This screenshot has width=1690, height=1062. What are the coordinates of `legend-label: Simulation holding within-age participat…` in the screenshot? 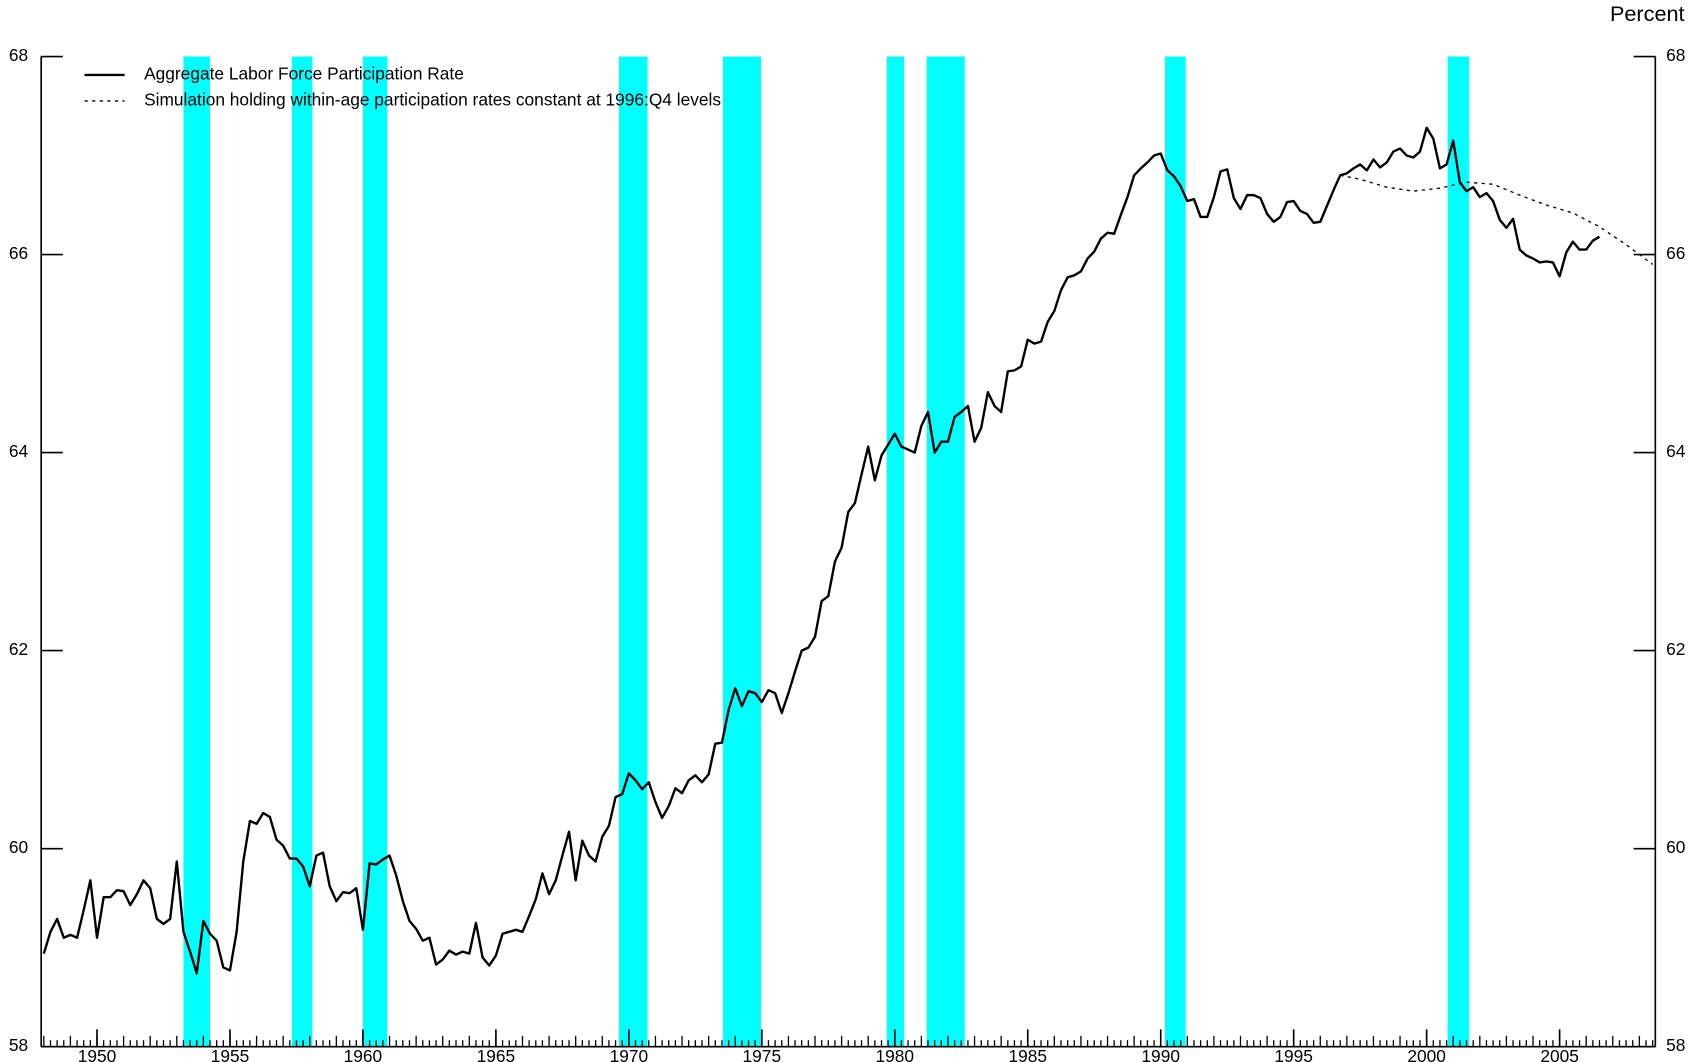 It's located at (432, 99).